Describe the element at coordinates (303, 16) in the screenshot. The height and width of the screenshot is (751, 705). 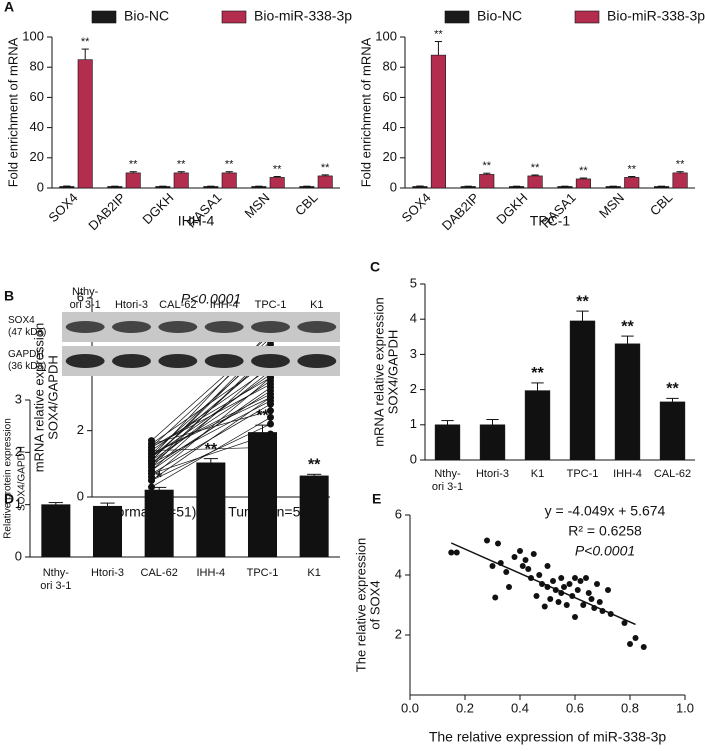
I see `legend-label: Bio-miR-338-3p` at that location.